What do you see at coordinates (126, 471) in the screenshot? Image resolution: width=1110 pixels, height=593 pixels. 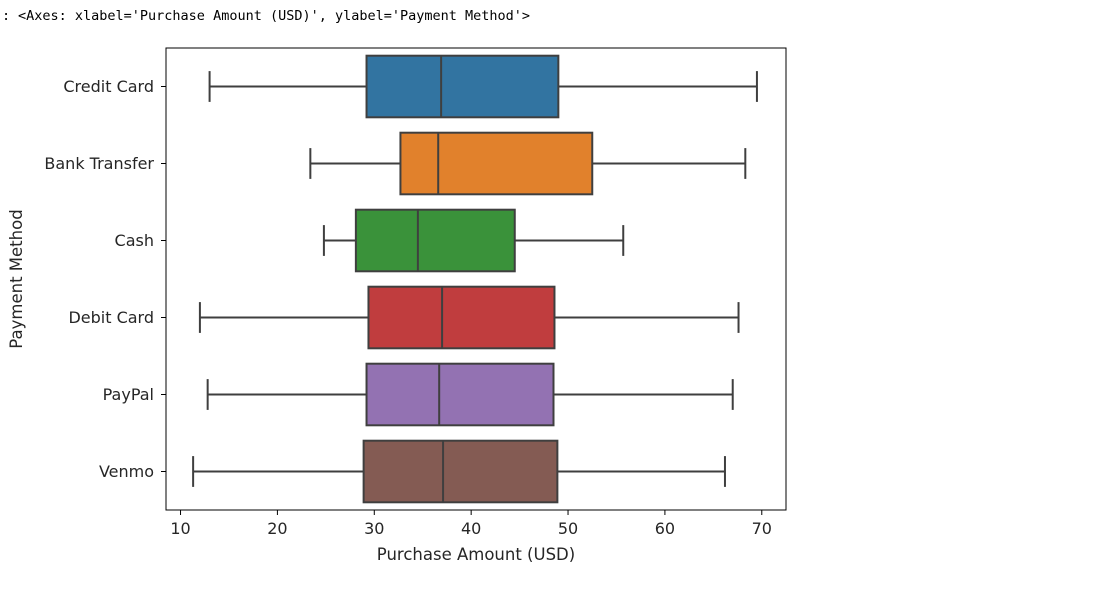 I see `y-tick-label: Venmo` at bounding box center [126, 471].